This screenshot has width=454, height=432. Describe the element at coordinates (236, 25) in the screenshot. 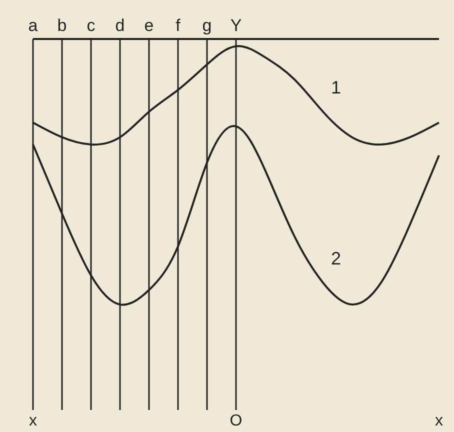

I see `x-tick-label: Y` at that location.